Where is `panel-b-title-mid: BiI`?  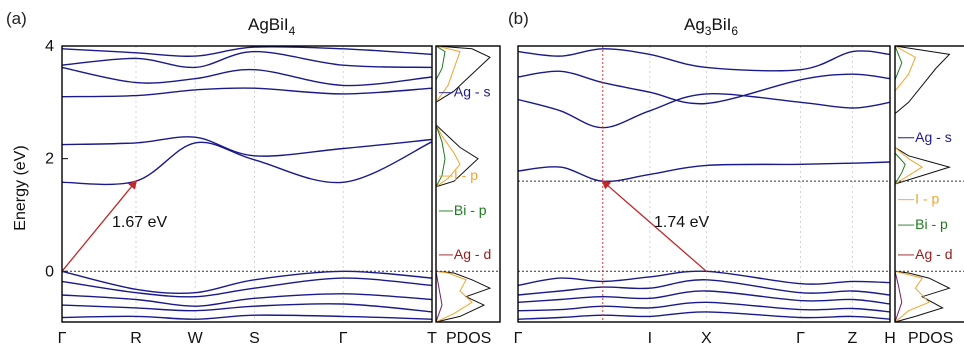 panel-b-title-mid: BiI is located at coordinates (721, 24).